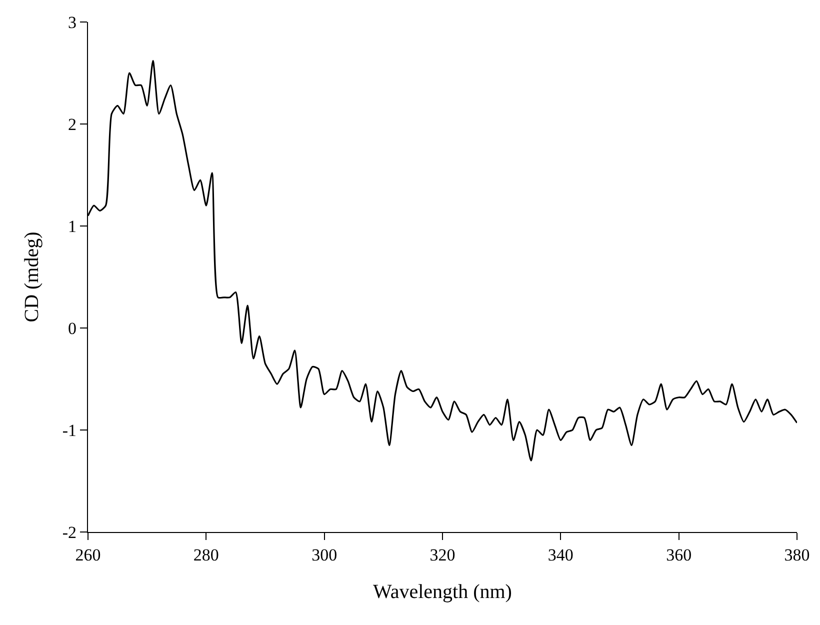  What do you see at coordinates (561, 555) in the screenshot?
I see `x-tick-label: 340` at bounding box center [561, 555].